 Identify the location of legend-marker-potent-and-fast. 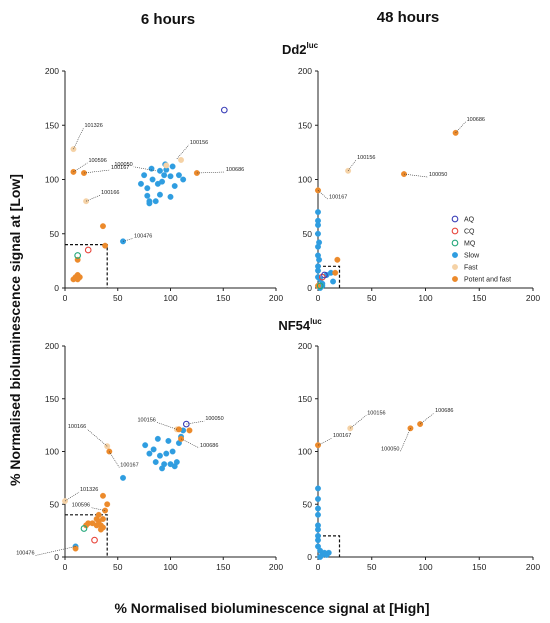
(455, 279).